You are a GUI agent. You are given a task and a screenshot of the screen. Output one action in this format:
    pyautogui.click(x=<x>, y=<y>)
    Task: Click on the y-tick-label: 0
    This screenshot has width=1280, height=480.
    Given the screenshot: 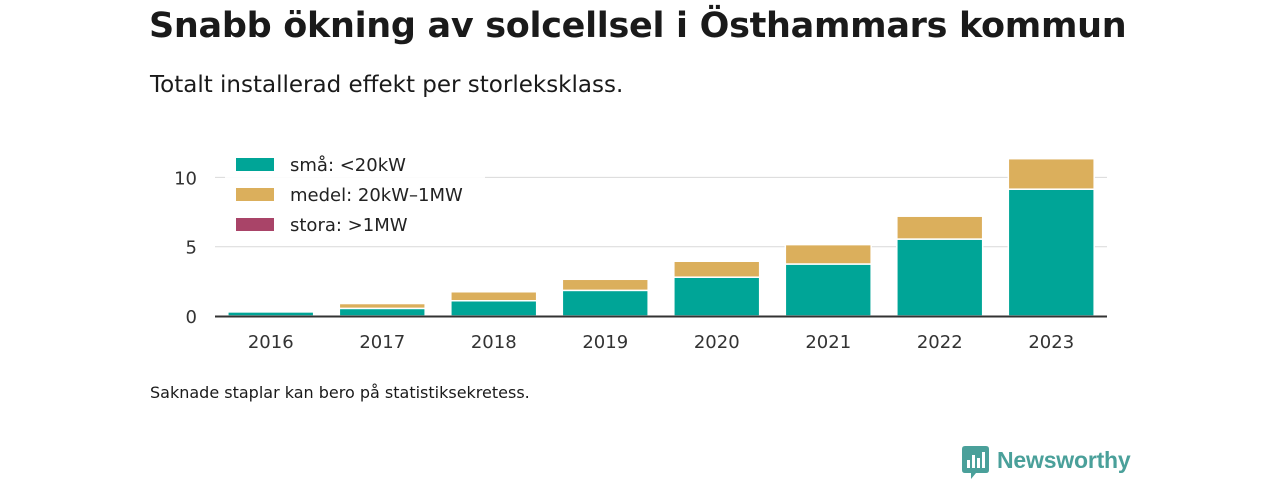 What is the action you would take?
    pyautogui.click(x=191, y=317)
    